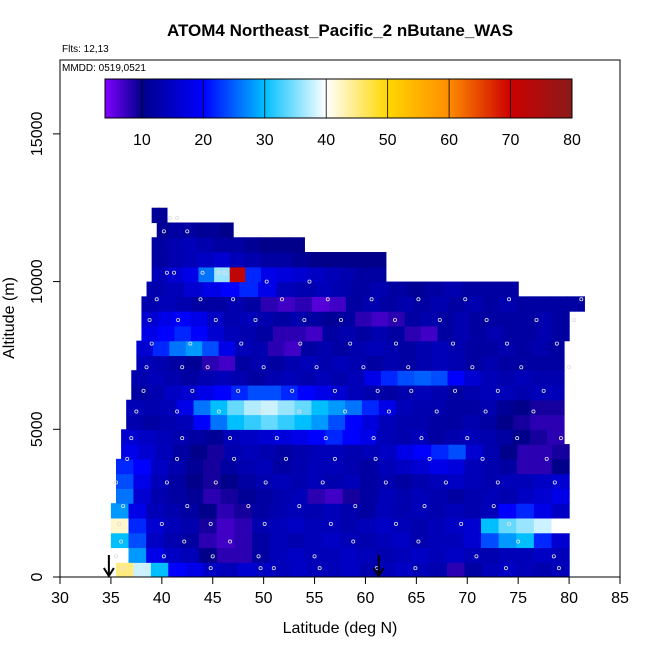 This screenshot has height=655, width=650. What do you see at coordinates (518, 598) in the screenshot?
I see `x-tick-label: 75` at bounding box center [518, 598].